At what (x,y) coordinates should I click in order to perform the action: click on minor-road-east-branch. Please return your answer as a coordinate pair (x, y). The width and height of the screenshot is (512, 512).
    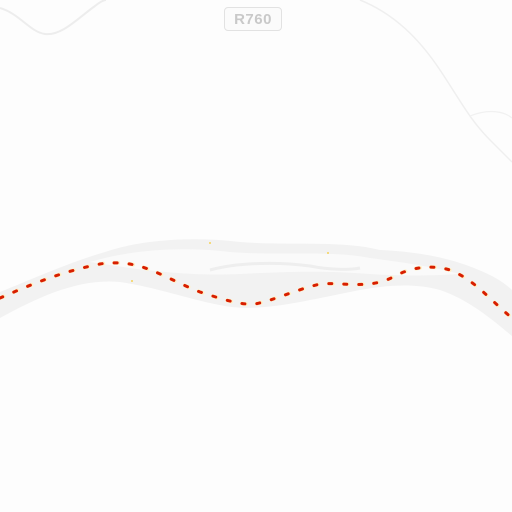
    Looking at the image, I should click on (490, 114).